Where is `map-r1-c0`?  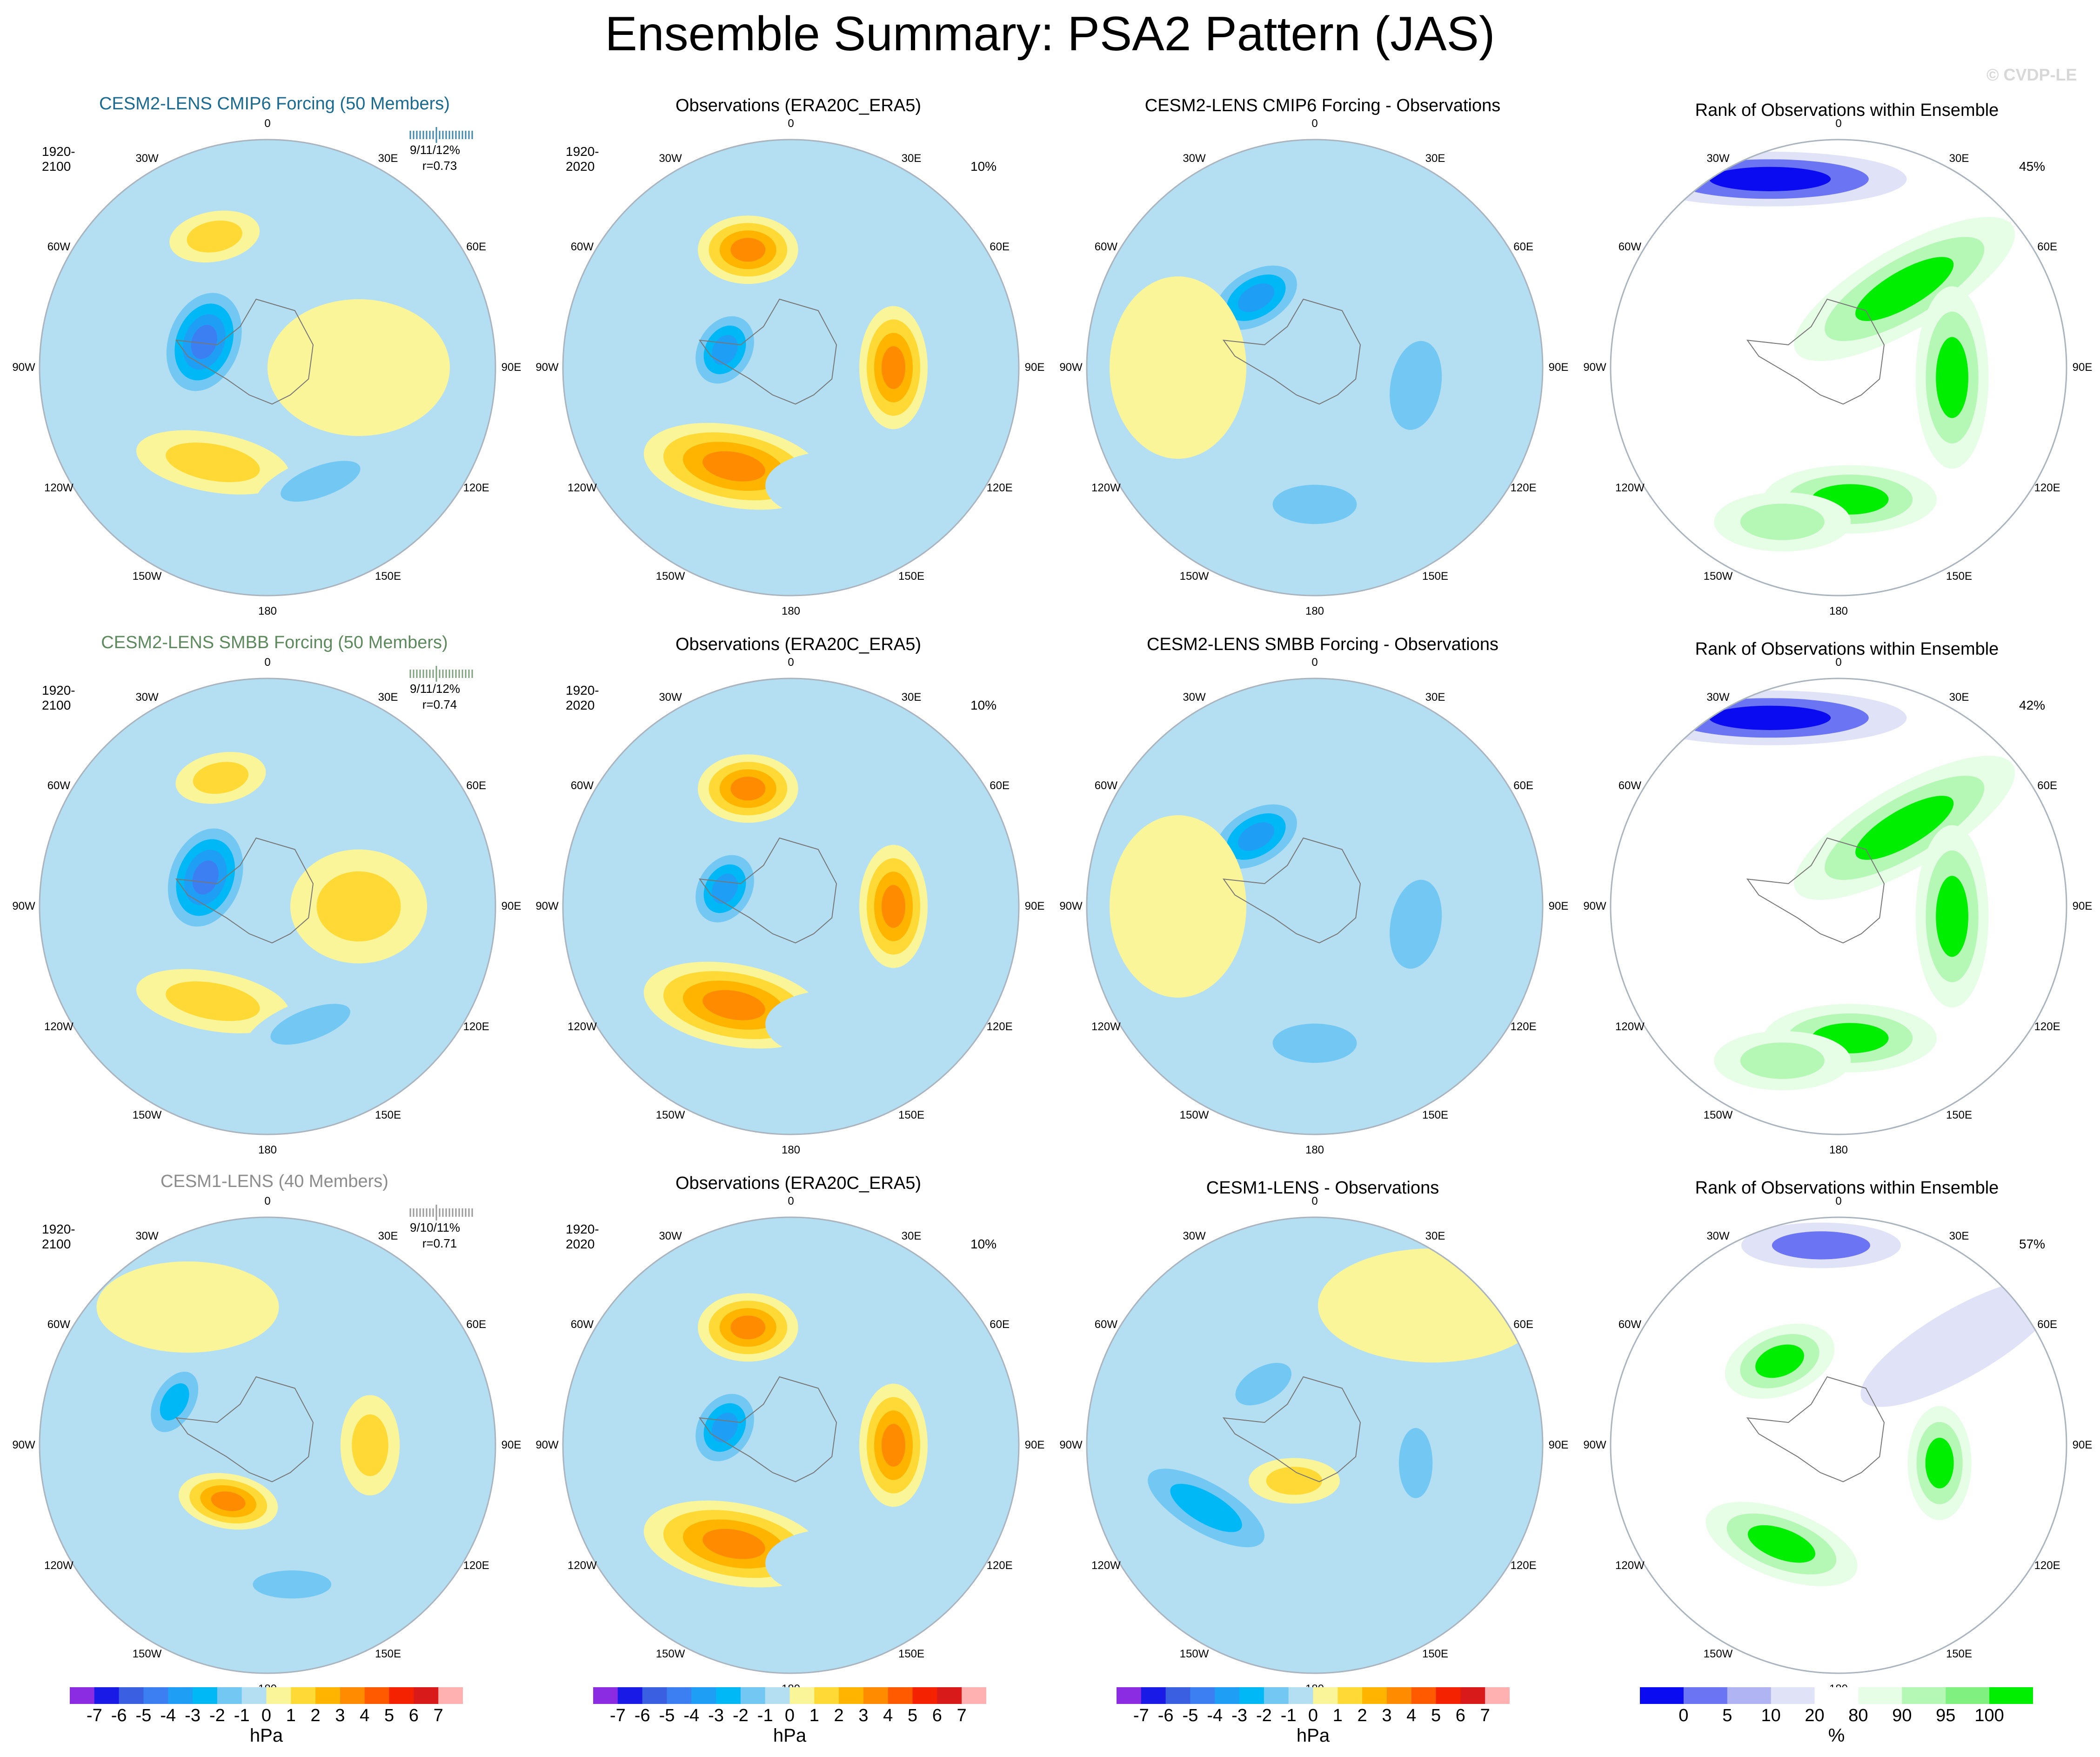 map-r1-c0 is located at coordinates (267, 906).